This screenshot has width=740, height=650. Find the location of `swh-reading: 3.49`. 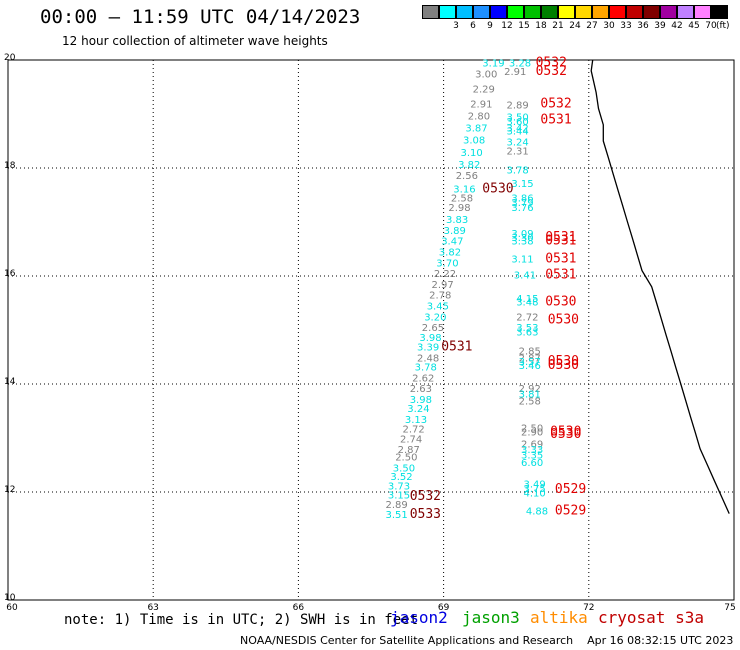

swh-reading: 3.49 is located at coordinates (535, 485).